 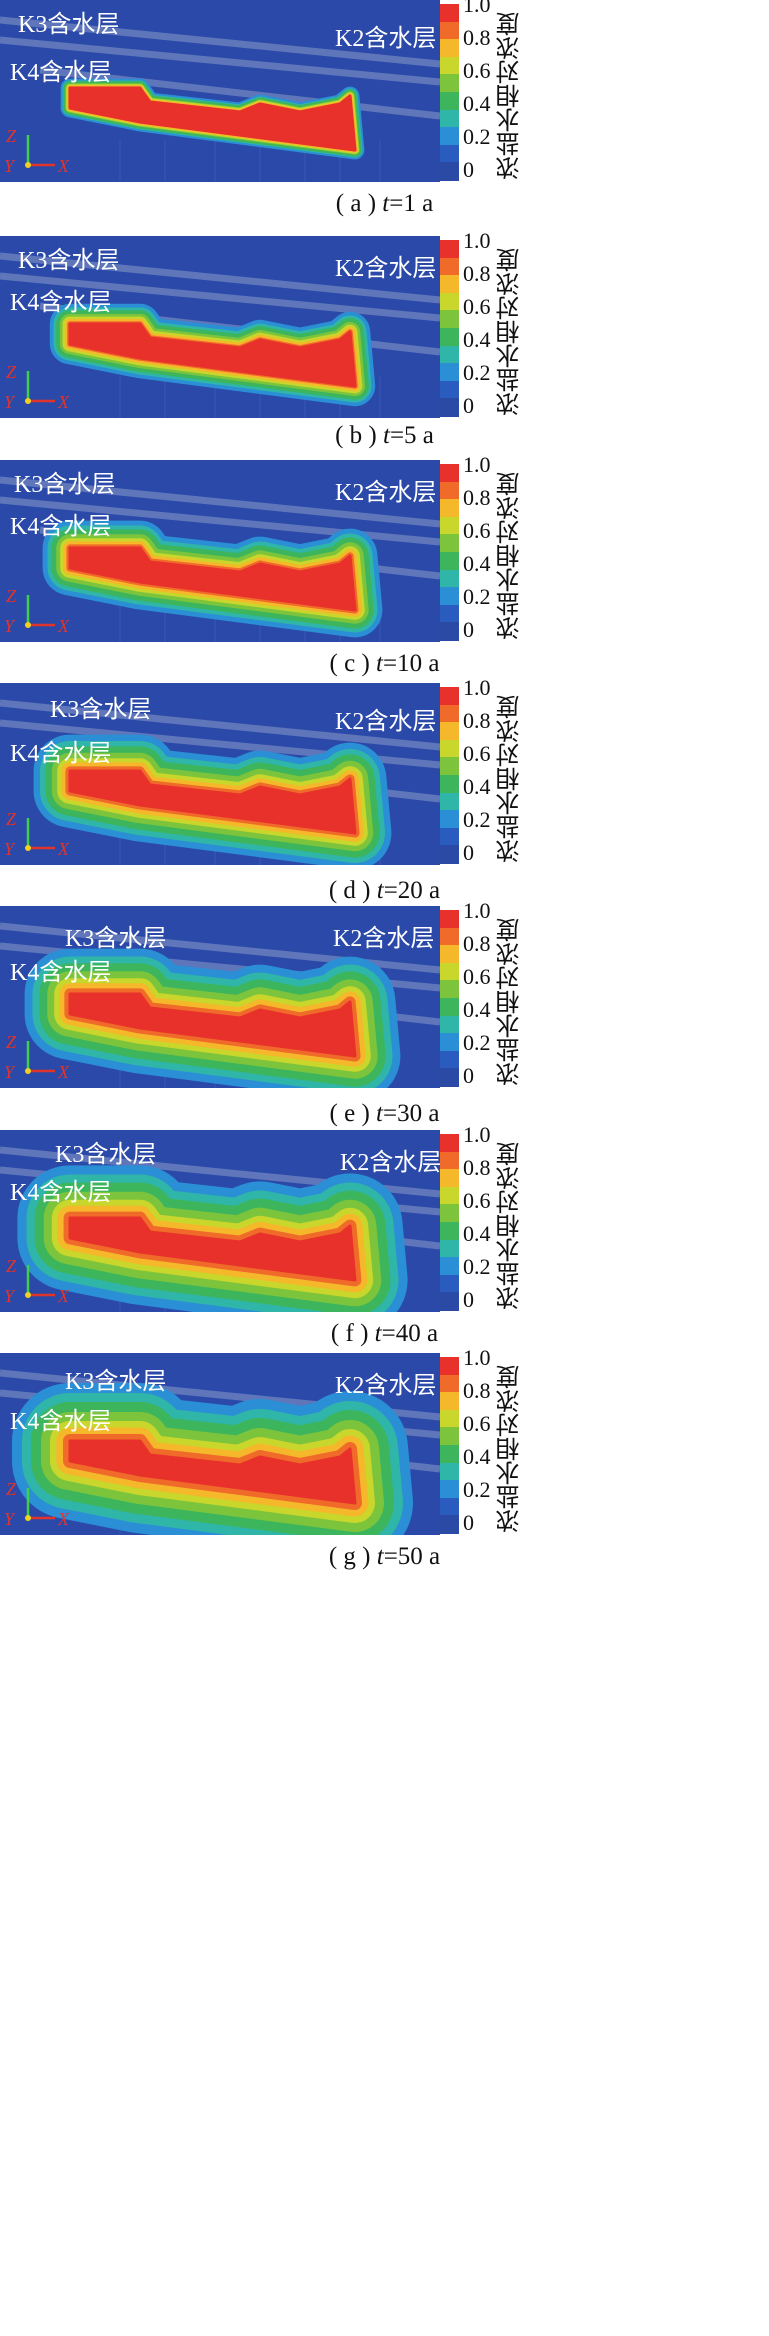 What do you see at coordinates (412, 890) in the screenshot?
I see `caption-suffix: =20 a` at bounding box center [412, 890].